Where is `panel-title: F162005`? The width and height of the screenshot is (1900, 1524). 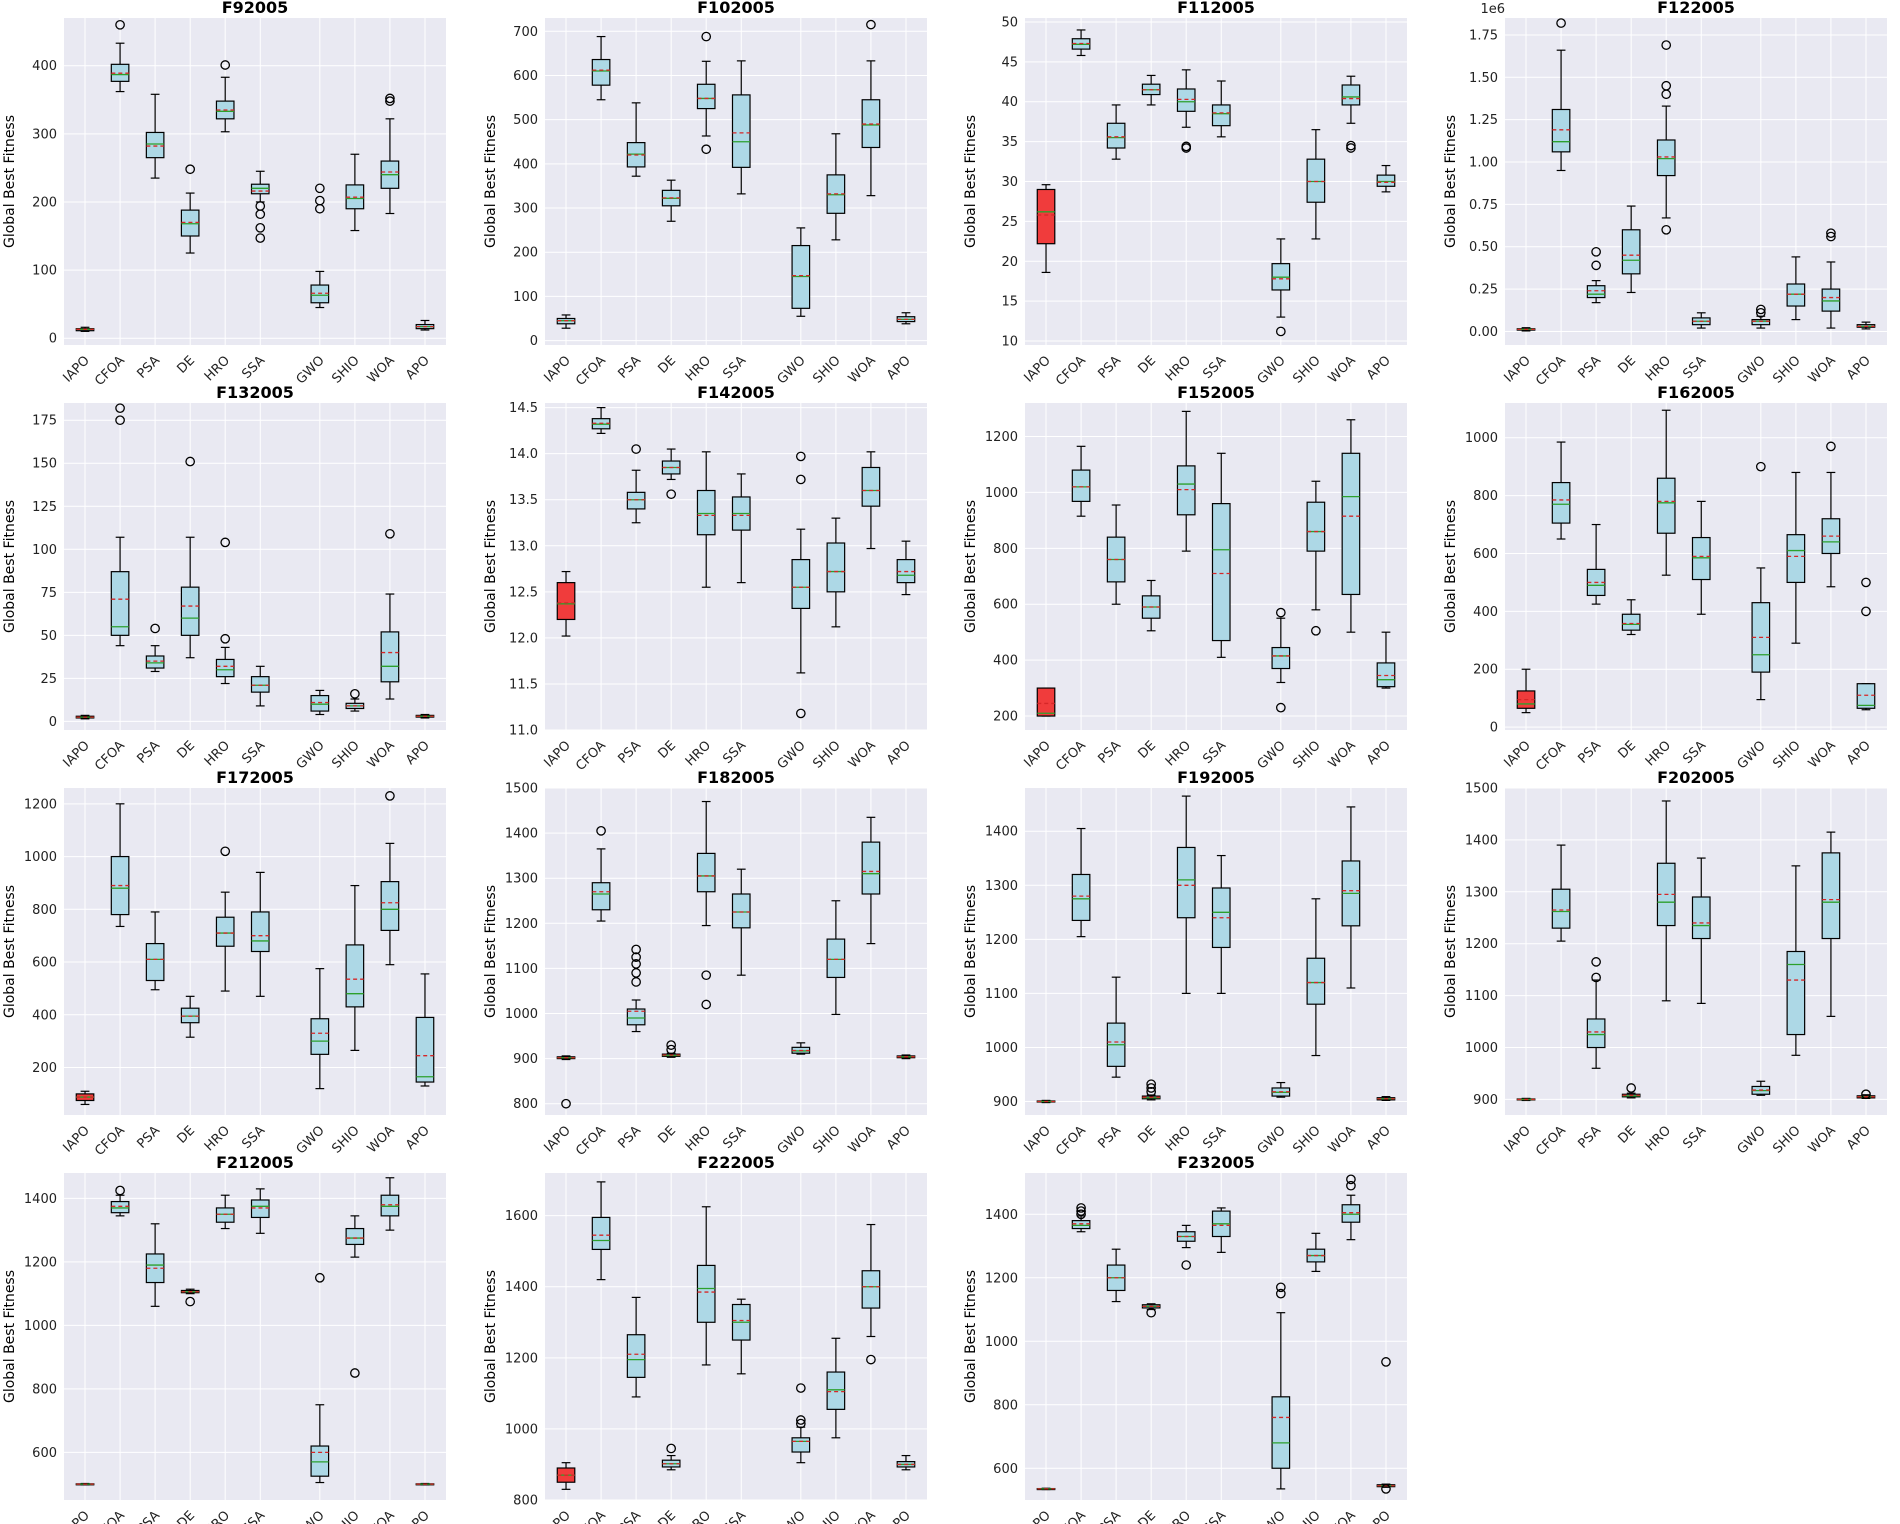
panel-title: F162005 is located at coordinates (1696, 392).